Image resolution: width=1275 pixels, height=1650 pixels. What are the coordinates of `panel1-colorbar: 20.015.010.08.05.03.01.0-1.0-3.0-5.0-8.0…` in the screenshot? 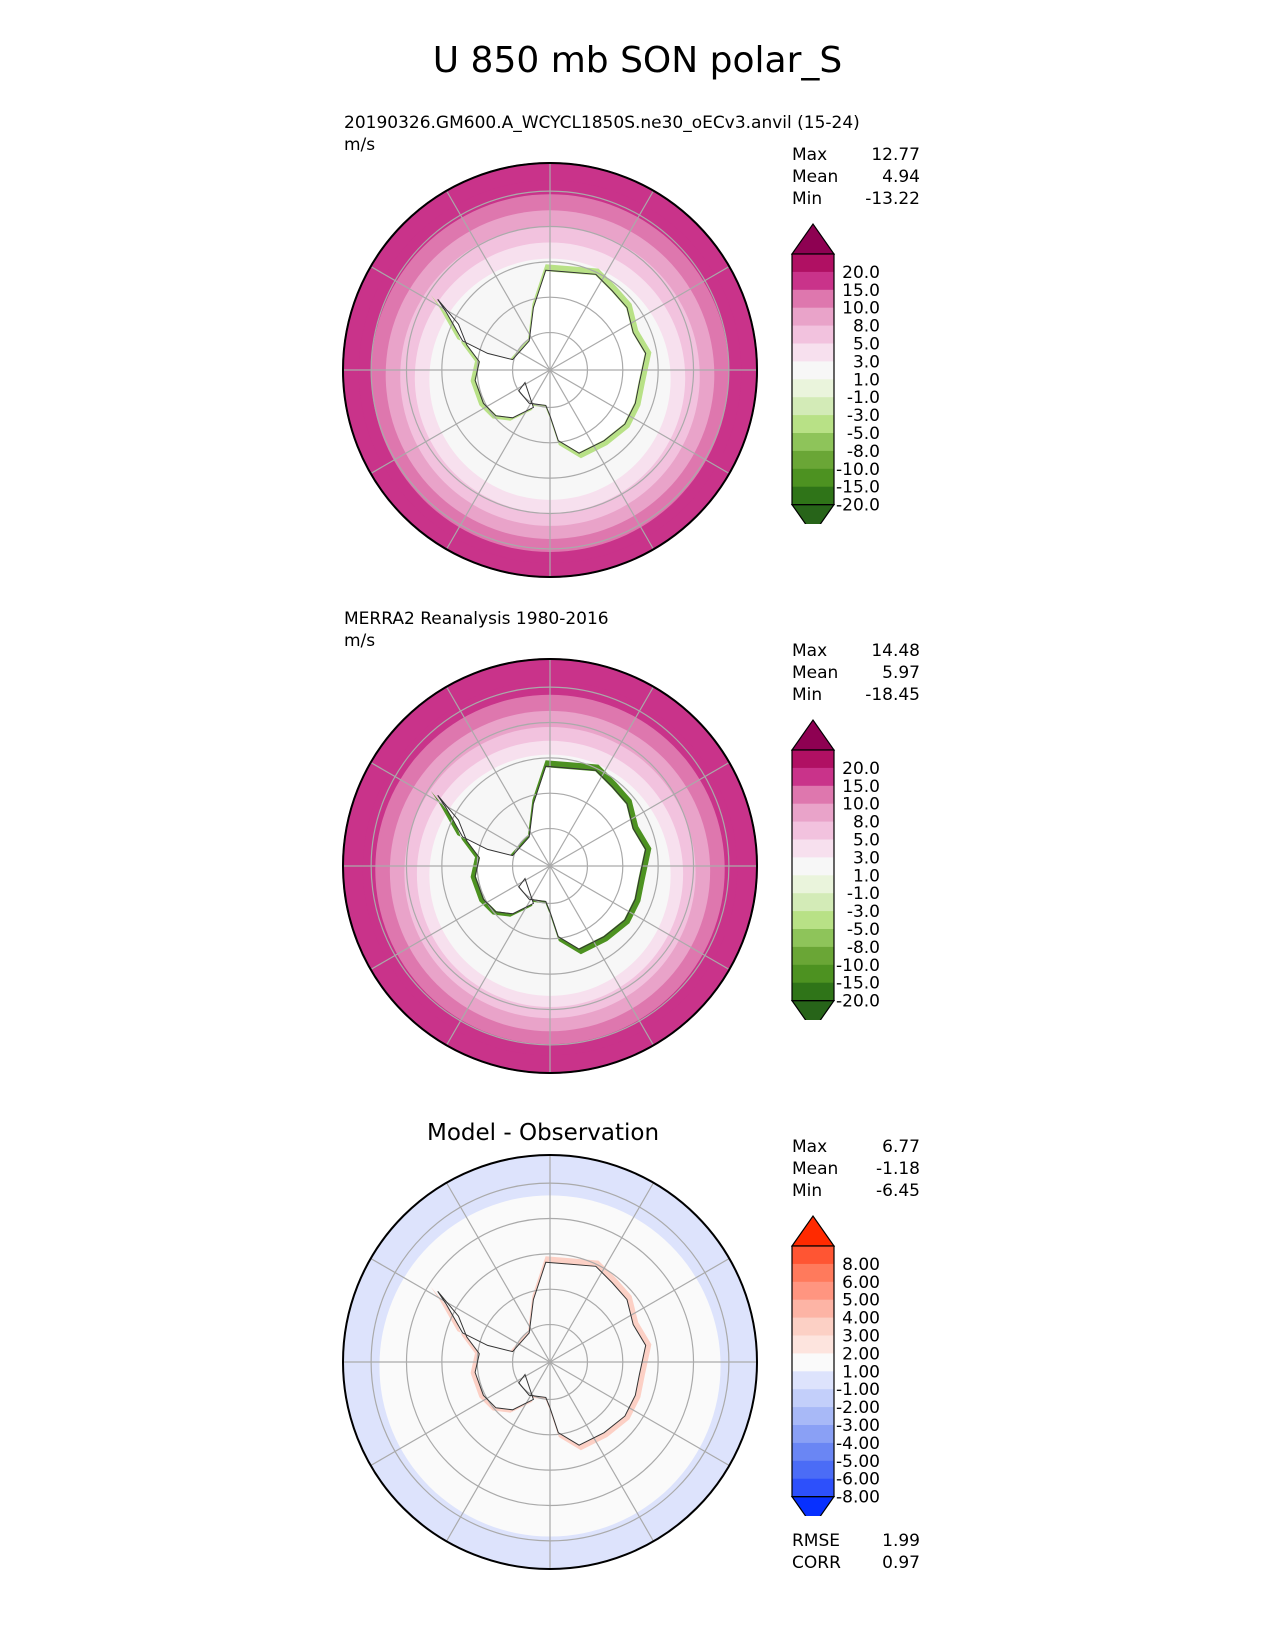 It's located at (835, 373).